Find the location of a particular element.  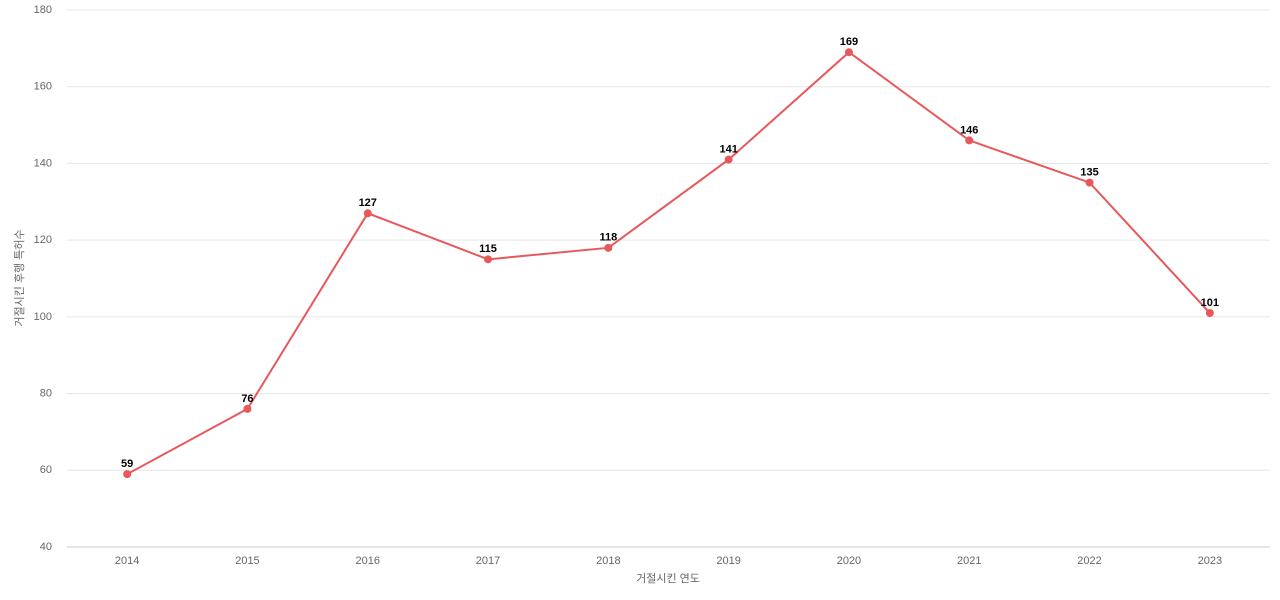

x-tick-label: 2015 is located at coordinates (247, 561).